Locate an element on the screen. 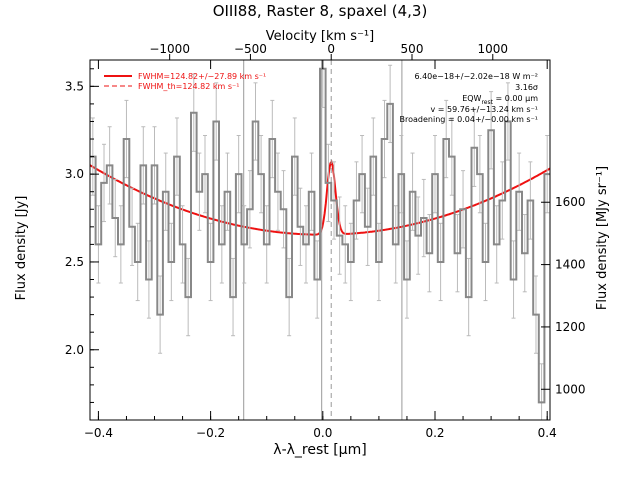 Image resolution: width=640 pixels, height=480 pixels. x-tick-label: −0.2 is located at coordinates (210, 433).